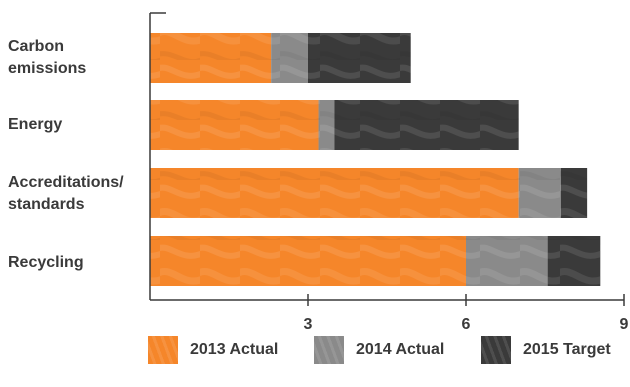  What do you see at coordinates (66, 193) in the screenshot?
I see `category-label: Accreditations/ standards` at bounding box center [66, 193].